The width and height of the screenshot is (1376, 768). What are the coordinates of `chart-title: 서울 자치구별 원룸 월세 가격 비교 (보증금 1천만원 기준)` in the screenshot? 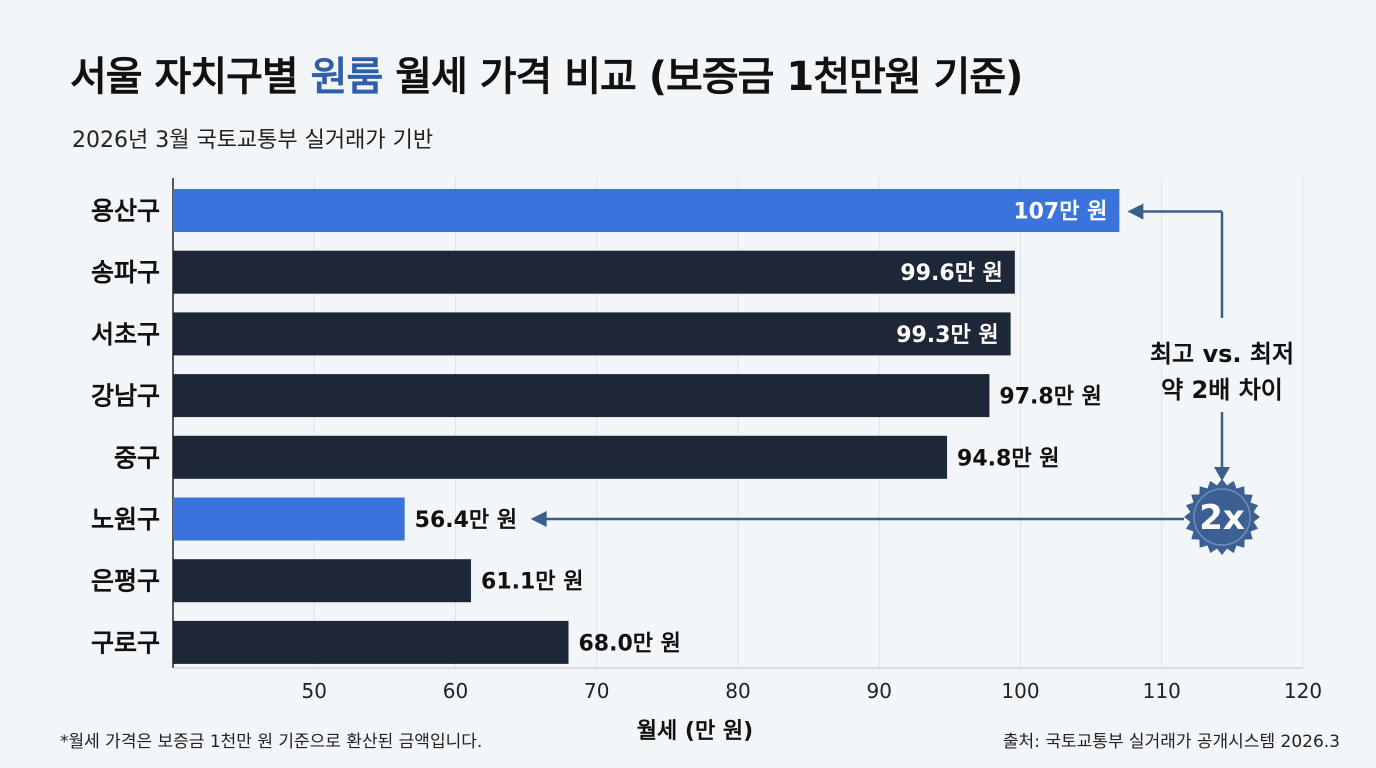 It's located at (546, 73).